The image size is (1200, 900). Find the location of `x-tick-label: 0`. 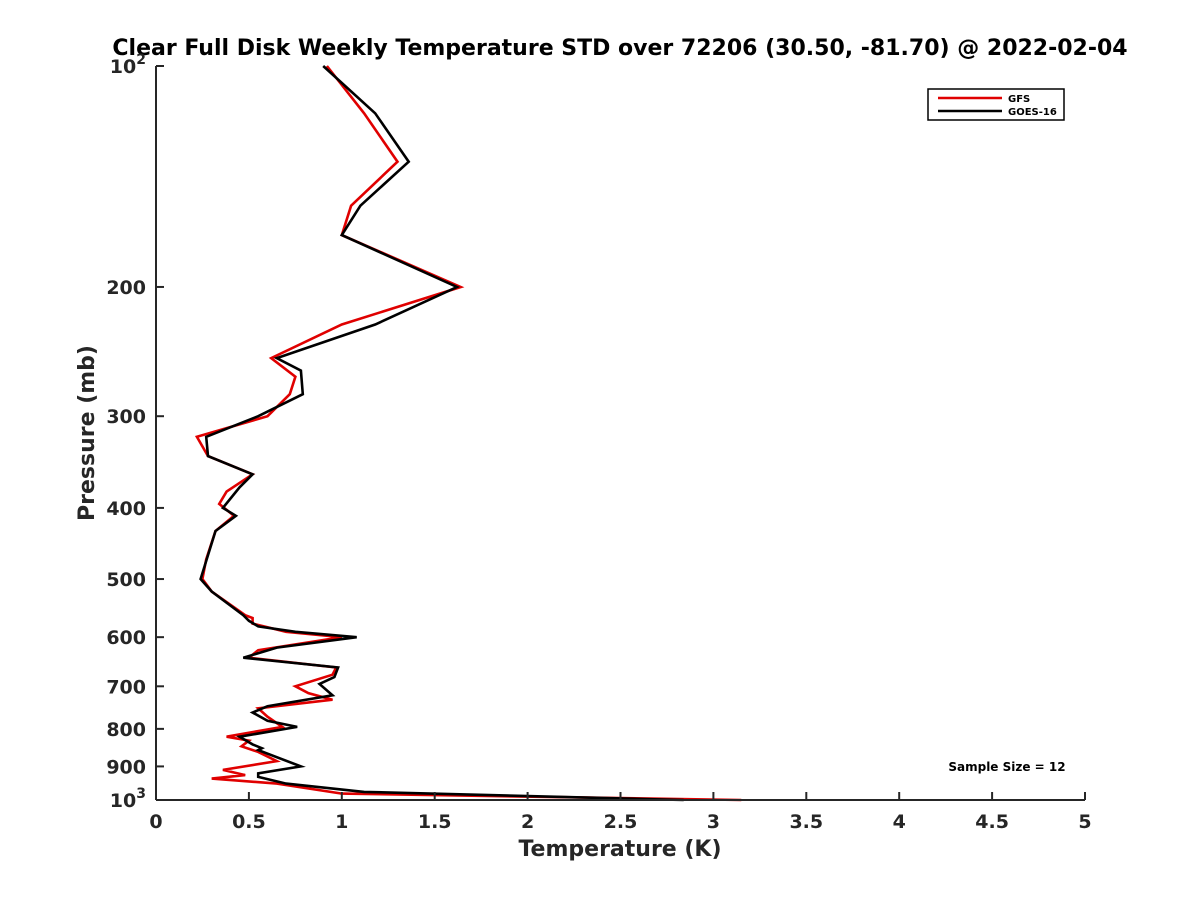

x-tick-label: 0 is located at coordinates (155, 822).